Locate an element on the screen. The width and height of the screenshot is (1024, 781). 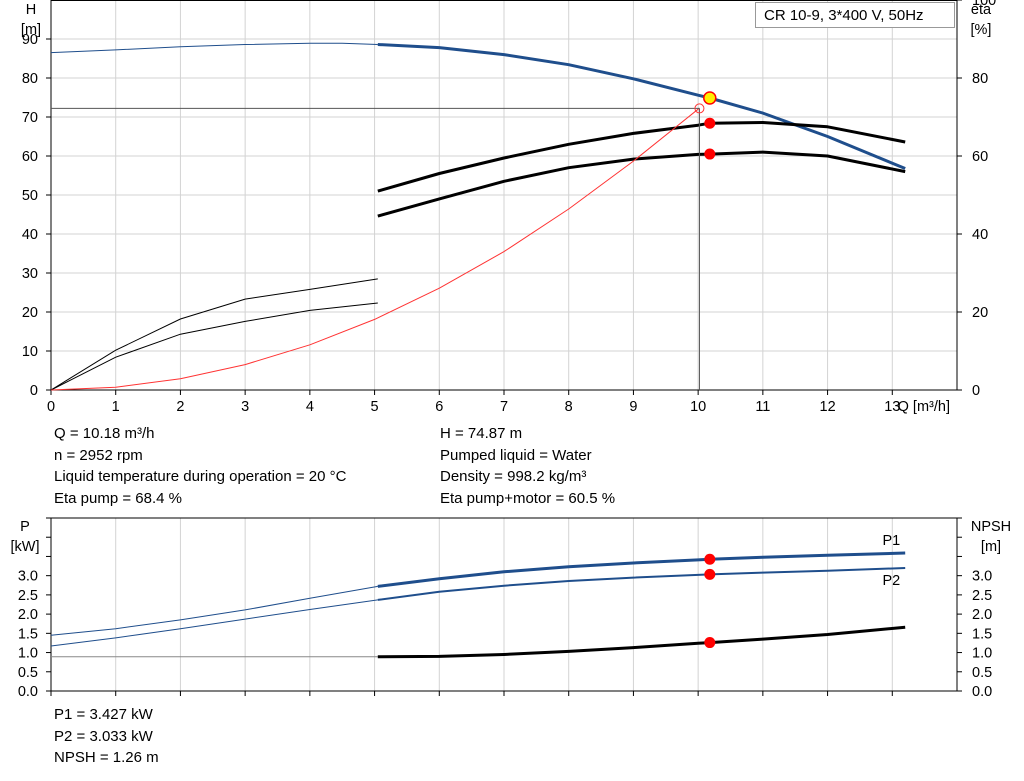
x-tick-label: 5 is located at coordinates (375, 407).